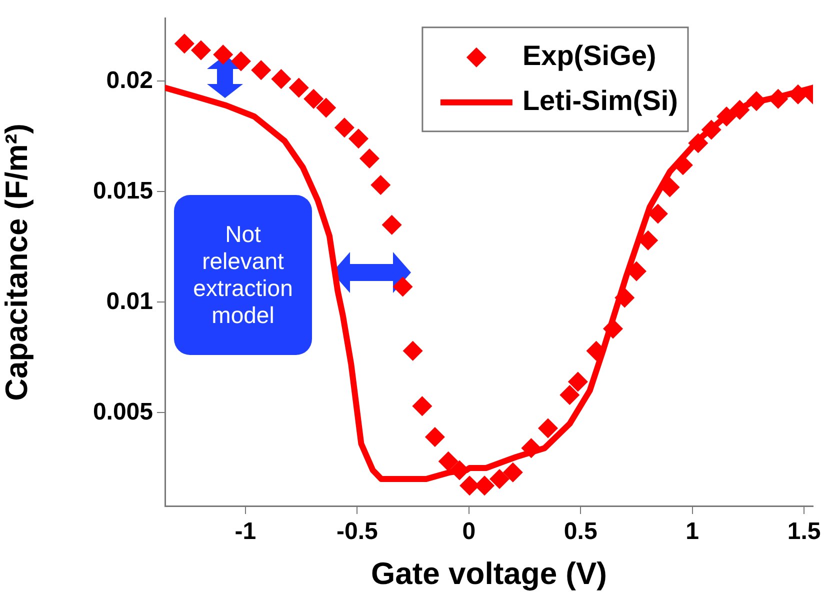  I want to click on y-axis-title: Capacitance (F/m²), so click(17, 262).